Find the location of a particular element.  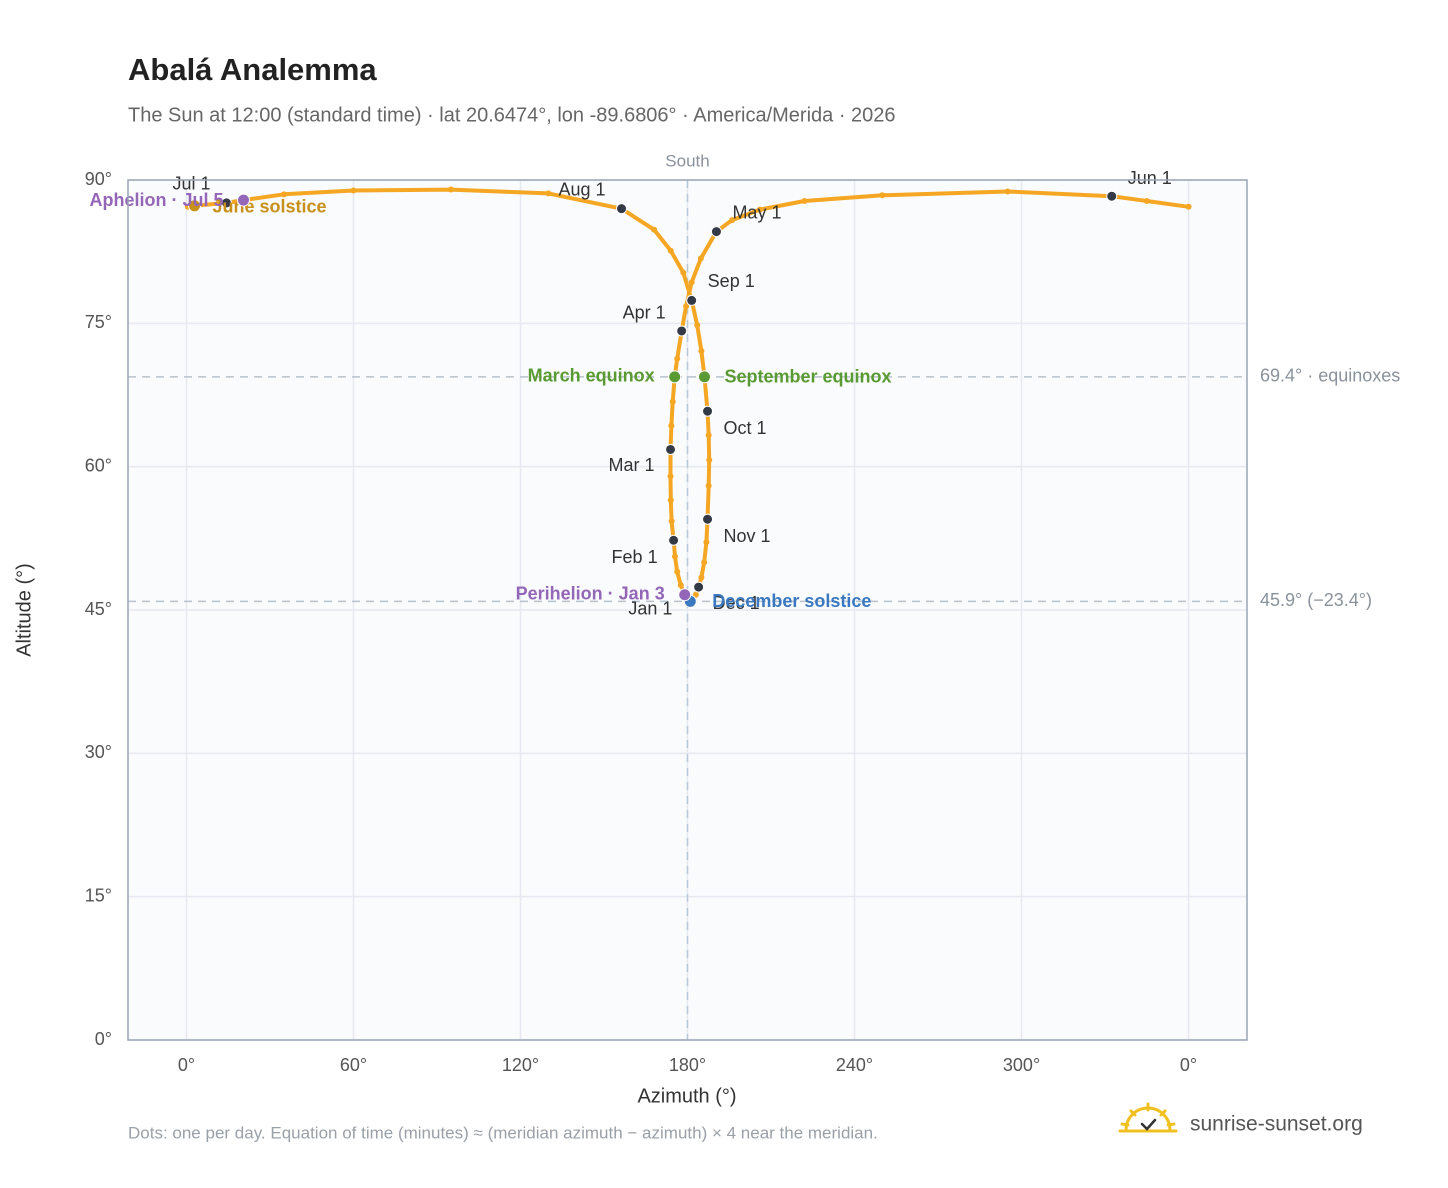

y-tick-label: 15° is located at coordinates (98, 895).